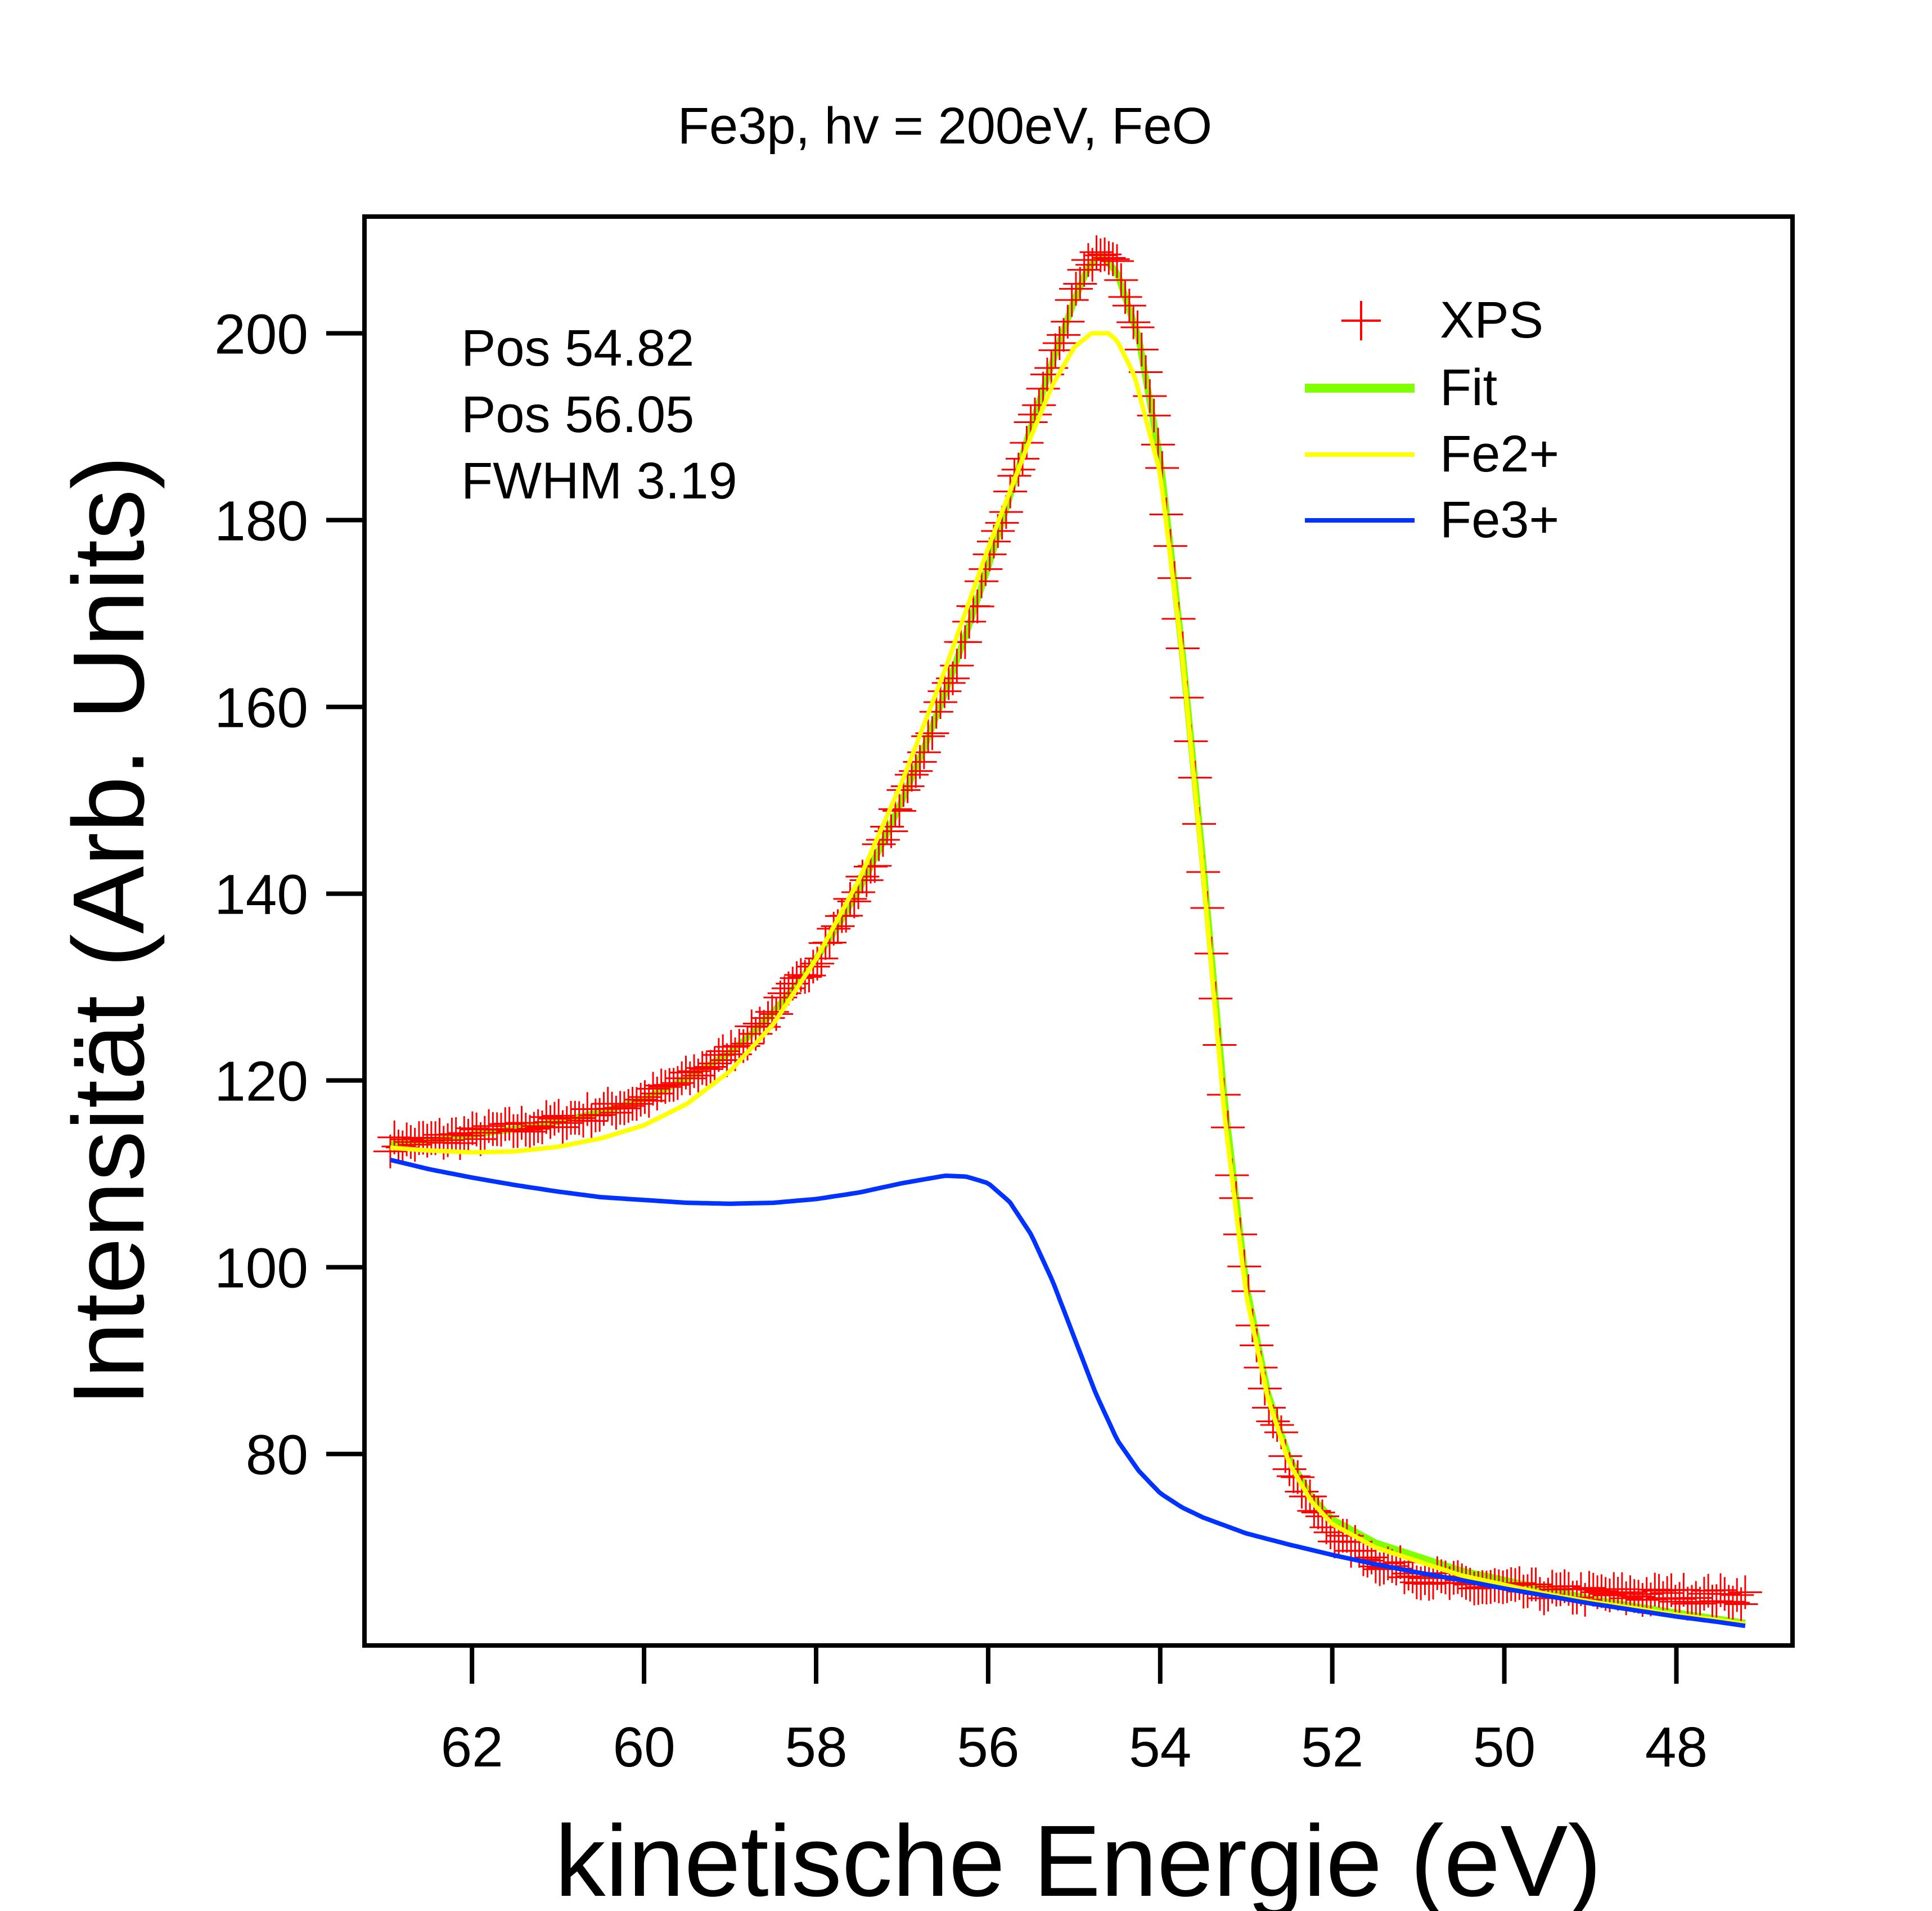 This screenshot has width=1932, height=1911. What do you see at coordinates (261, 334) in the screenshot?
I see `y-tick-label-200: 200` at bounding box center [261, 334].